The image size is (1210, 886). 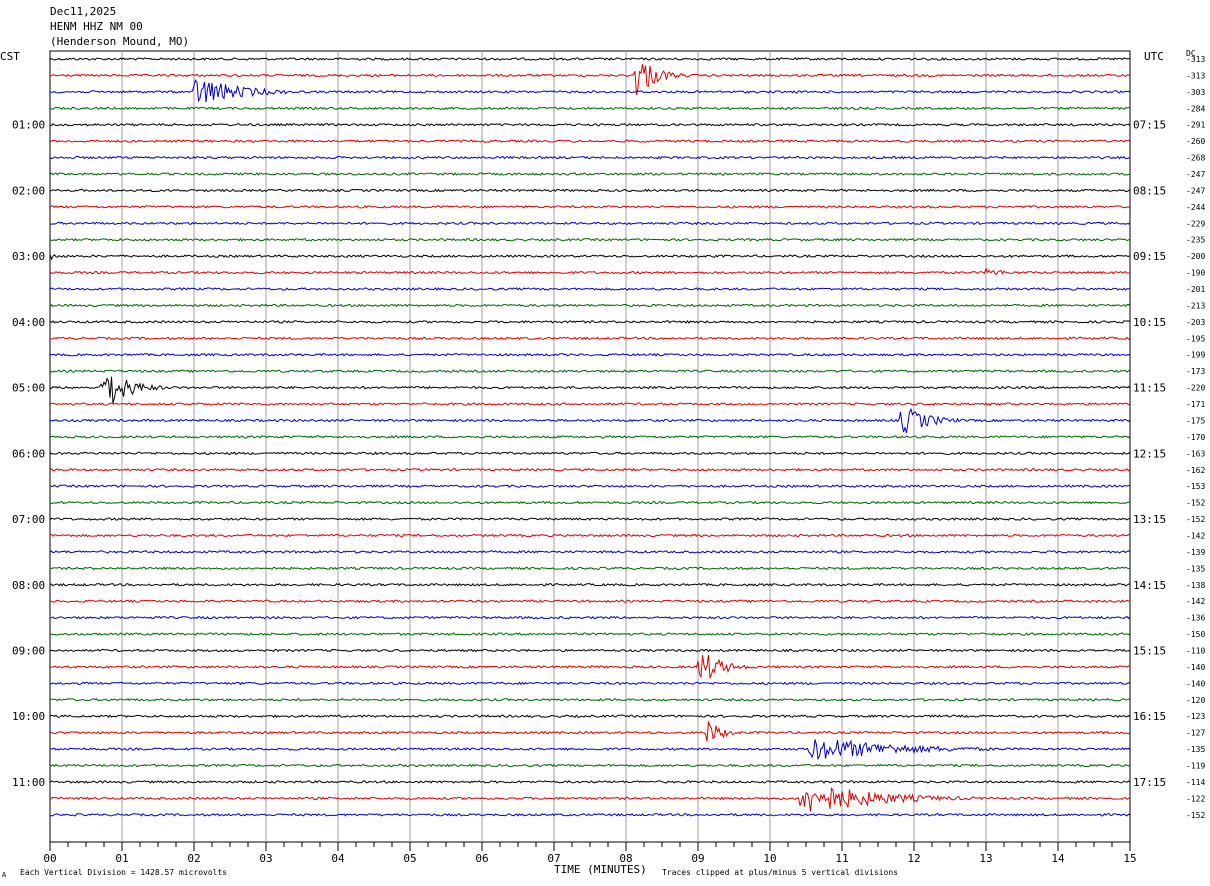 I want to click on dc-offset-label: -200, so click(x=1195, y=256).